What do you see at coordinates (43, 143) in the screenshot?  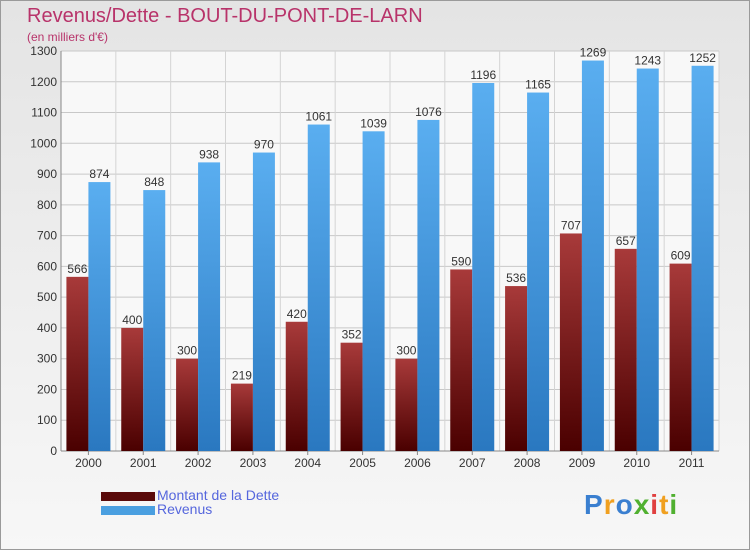 I see `y-tick-label: 1000` at bounding box center [43, 143].